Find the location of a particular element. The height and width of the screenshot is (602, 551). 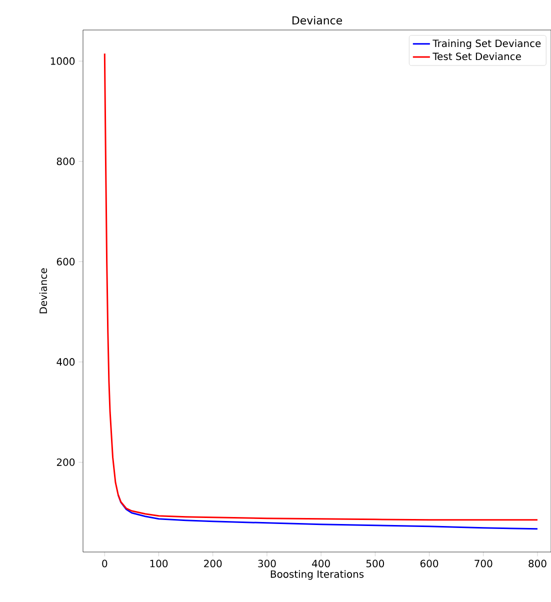

x-tick-label: 600 is located at coordinates (429, 564).